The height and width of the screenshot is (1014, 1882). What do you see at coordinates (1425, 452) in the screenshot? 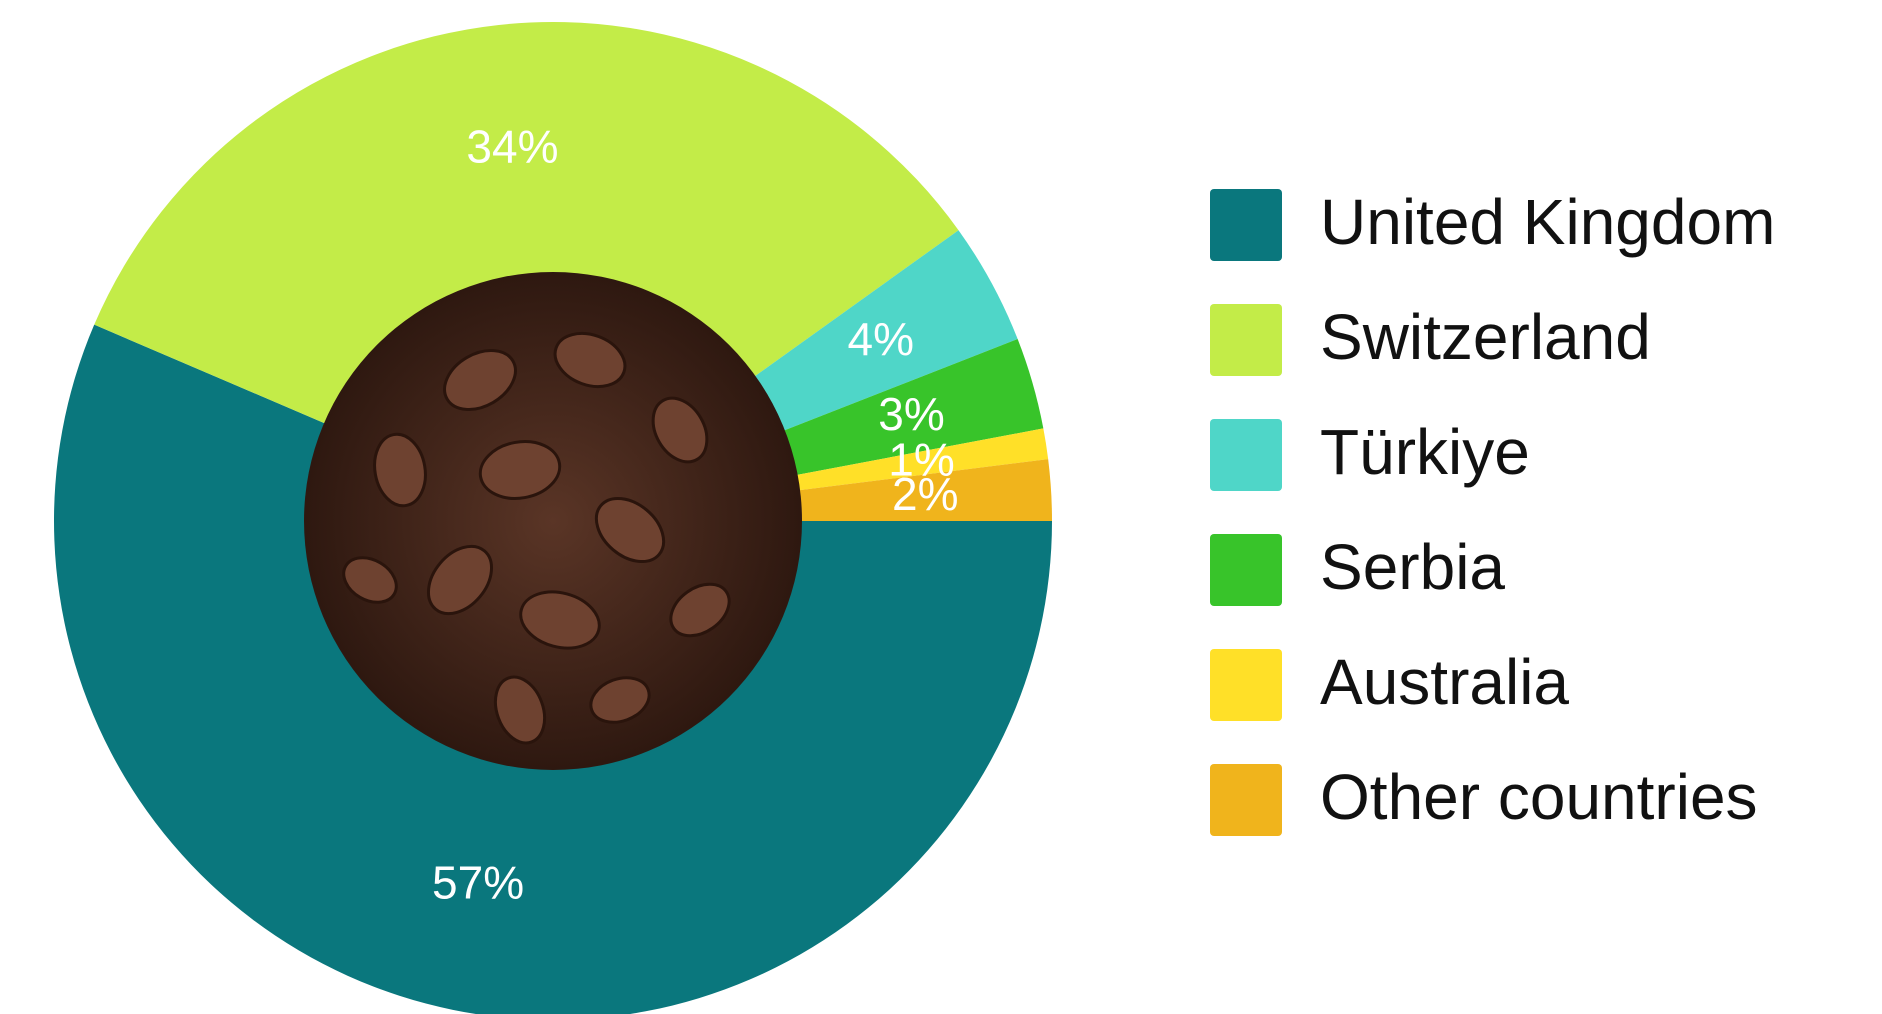
I see `legend-label: Türkiye` at bounding box center [1425, 452].